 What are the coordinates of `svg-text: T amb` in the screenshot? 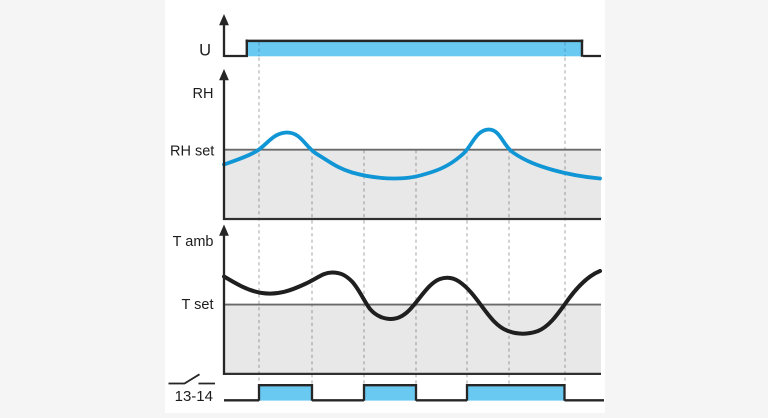 It's located at (193, 242).